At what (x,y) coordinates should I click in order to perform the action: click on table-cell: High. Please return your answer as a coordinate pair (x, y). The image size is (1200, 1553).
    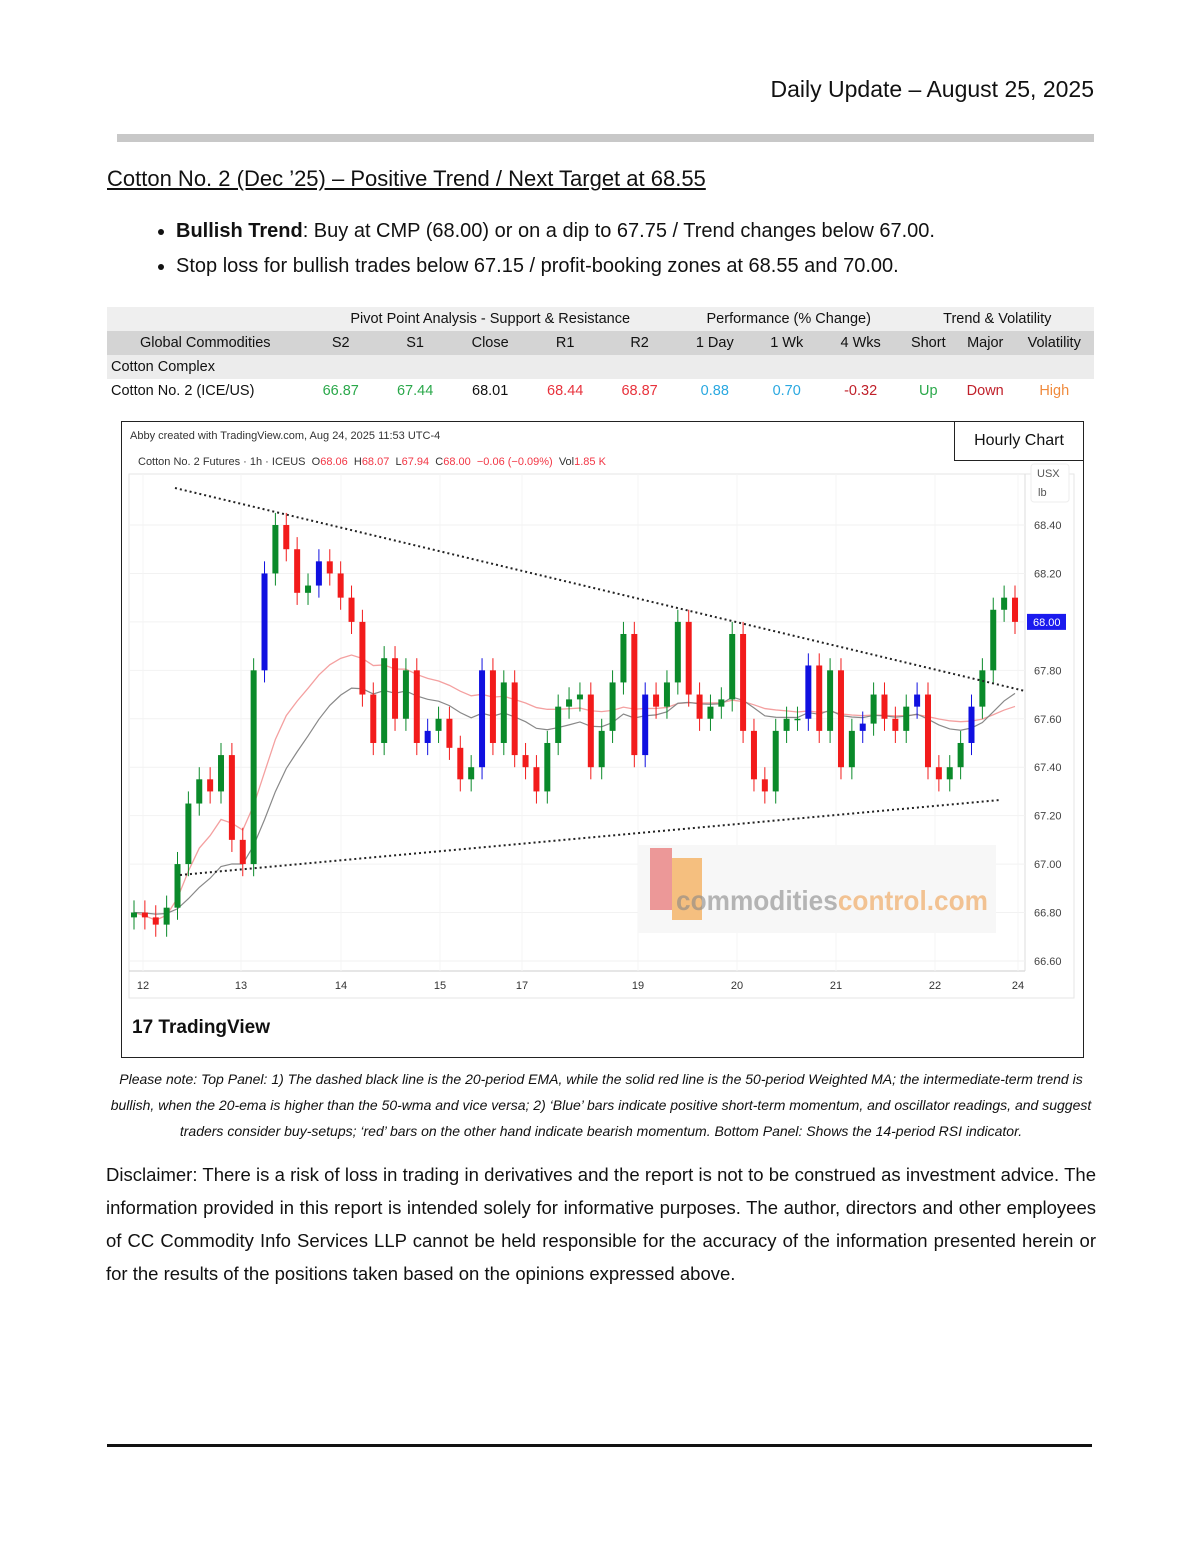
    Looking at the image, I should click on (1054, 391).